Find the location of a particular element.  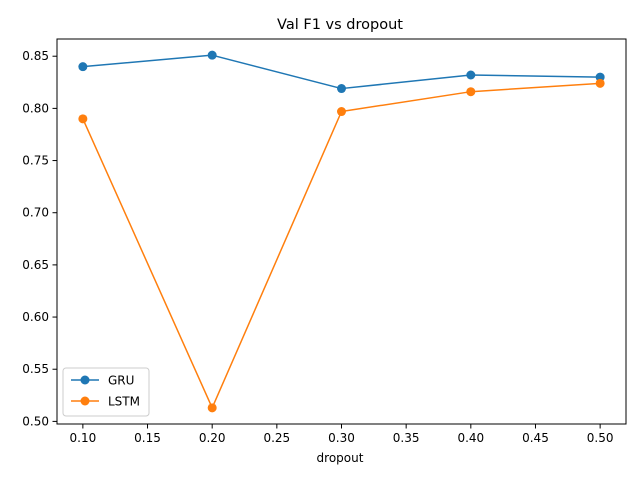

legend-box is located at coordinates (106, 392).